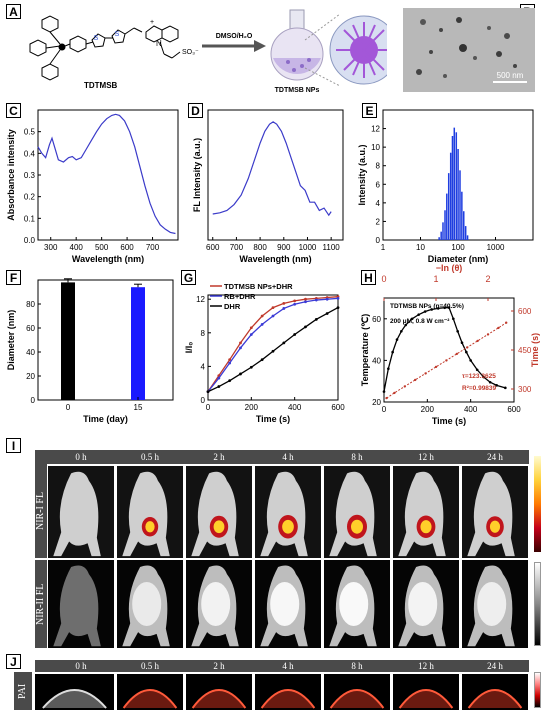  What do you see at coordinates (357, 457) in the screenshot?
I see `time-label: 8 h` at bounding box center [357, 457].